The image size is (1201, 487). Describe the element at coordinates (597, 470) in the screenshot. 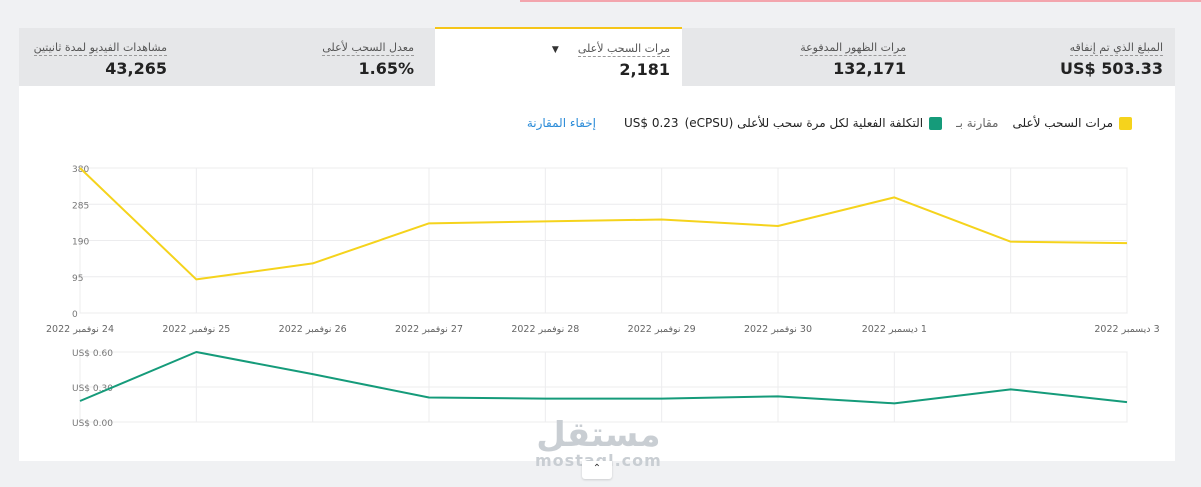

I see `chevron-up-icon: ⌃` at that location.